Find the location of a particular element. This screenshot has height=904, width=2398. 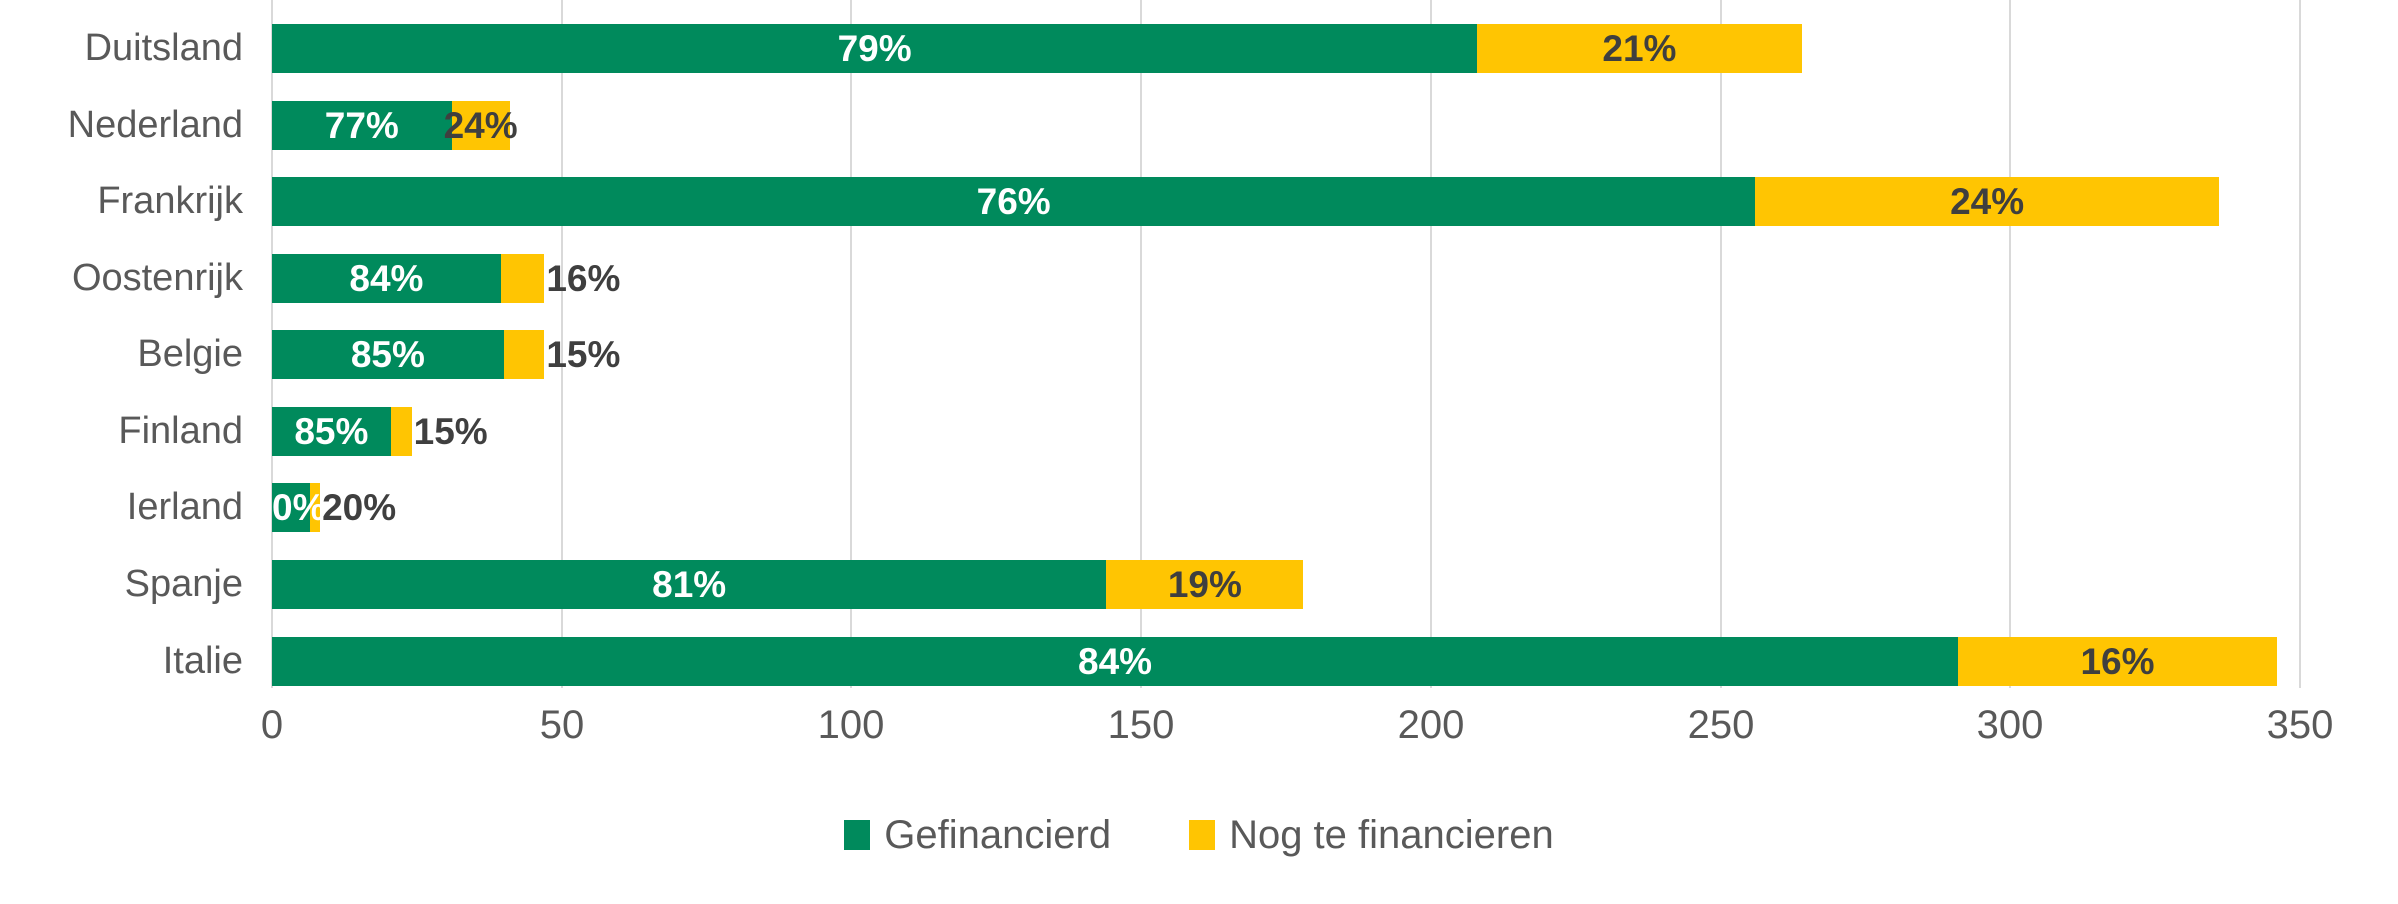

bar-row: 79% 21% is located at coordinates (1286, 48).